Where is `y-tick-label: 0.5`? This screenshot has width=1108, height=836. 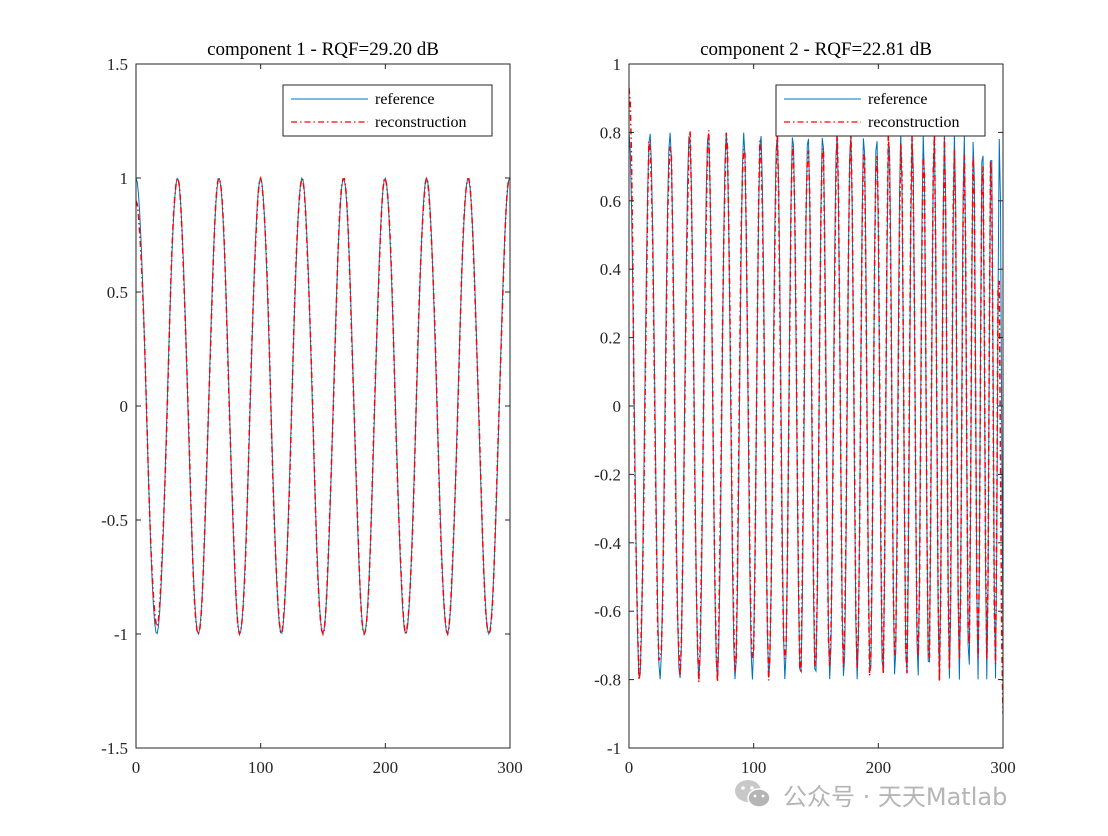
y-tick-label: 0.5 is located at coordinates (117, 292).